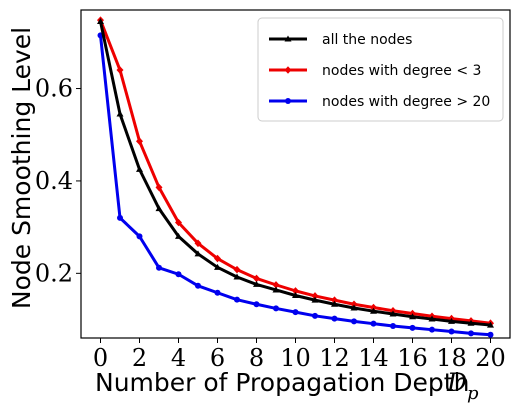 Image resolution: width=523 pixels, height=406 pixels. Describe the element at coordinates (406, 102) in the screenshot. I see `legend-label: nodes with degree > 20` at that location.